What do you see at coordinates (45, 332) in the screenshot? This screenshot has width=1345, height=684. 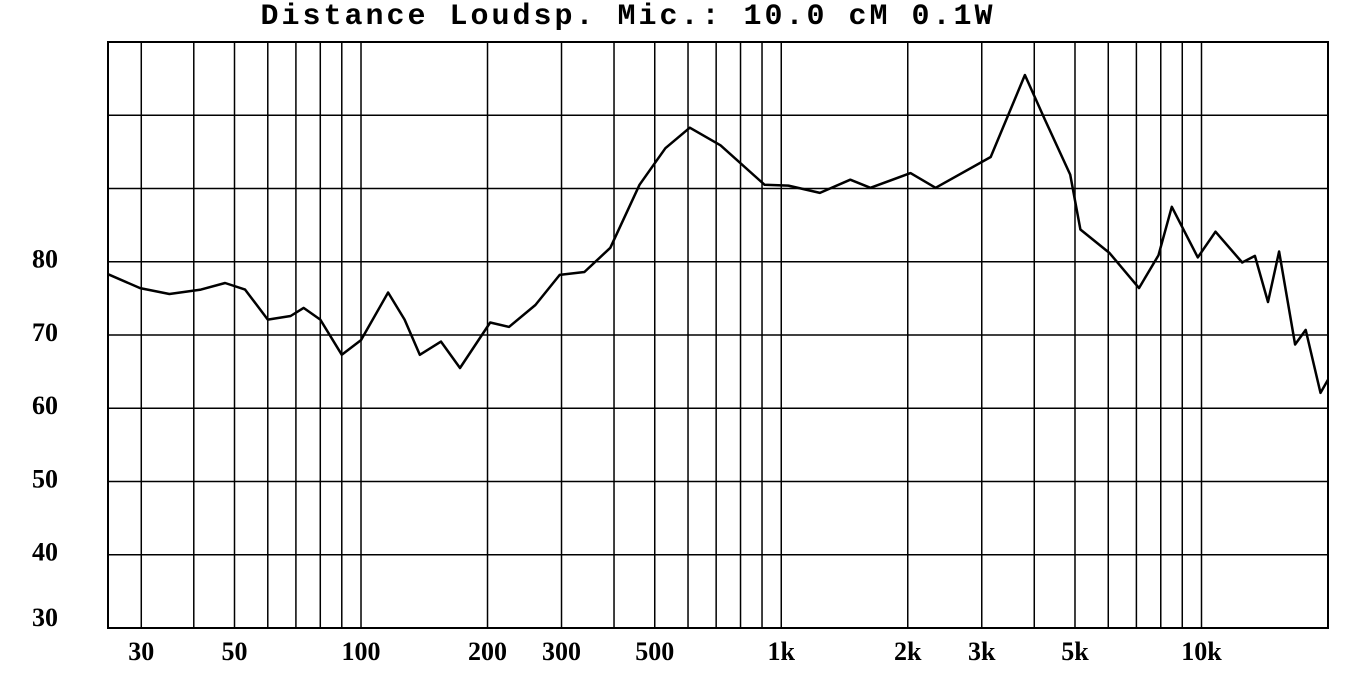 I see `y-tick-label: 70` at bounding box center [45, 332].